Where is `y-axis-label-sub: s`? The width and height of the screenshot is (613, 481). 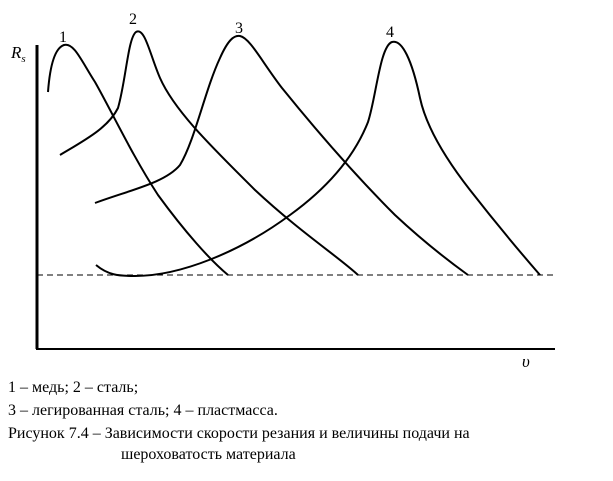 y-axis-label-sub: s is located at coordinates (23, 59).